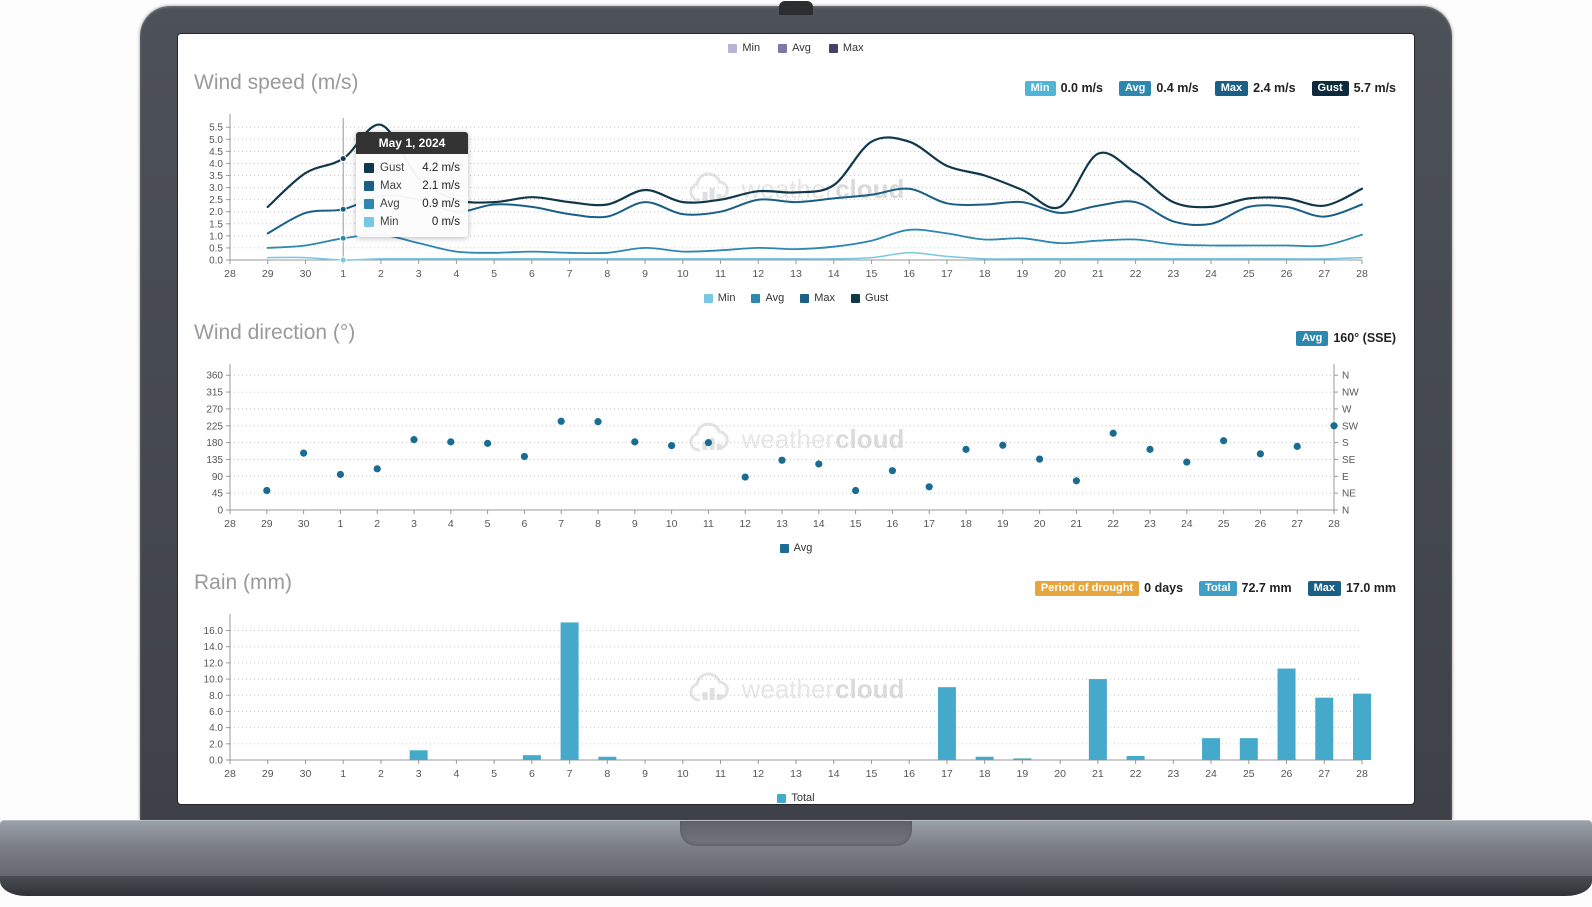 The width and height of the screenshot is (1592, 907). Describe the element at coordinates (216, 696) in the screenshot. I see `svg-text: 8.0` at that location.